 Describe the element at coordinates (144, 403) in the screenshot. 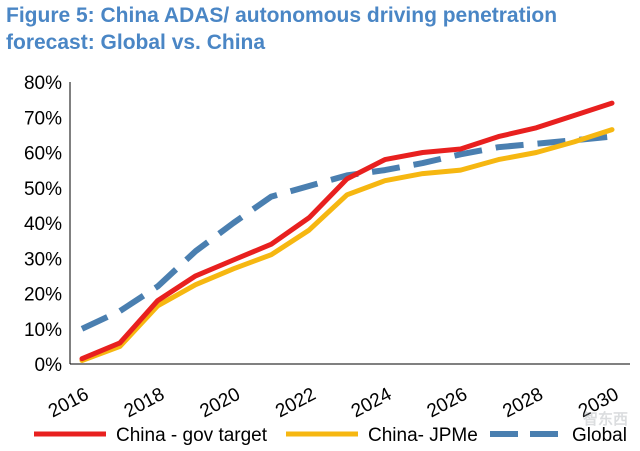

I see `x-tick-label: 2018` at that location.